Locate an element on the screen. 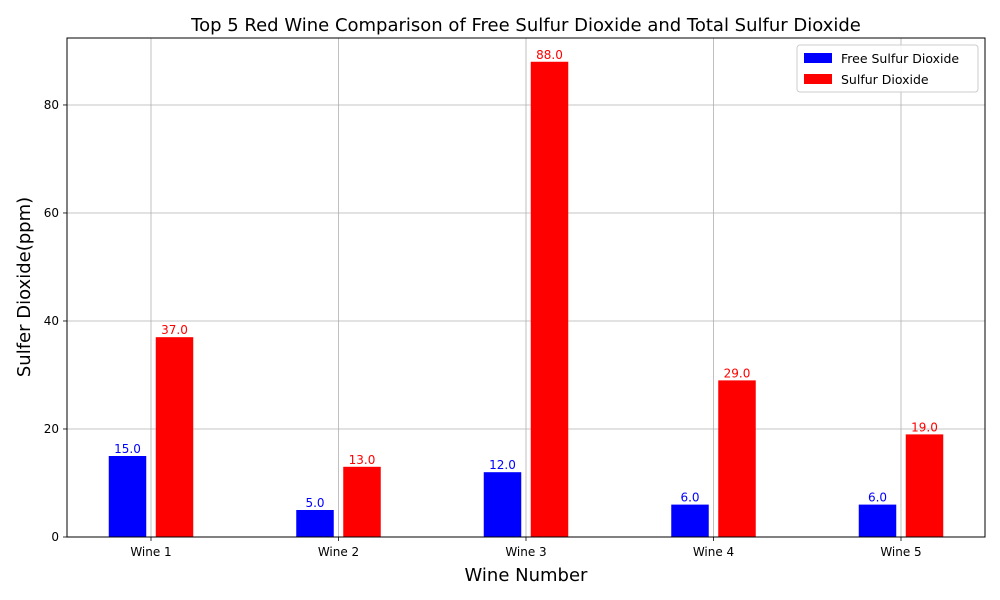 This screenshot has height=600, width=1000. legend-label: Sulfur Dioxide is located at coordinates (885, 79).